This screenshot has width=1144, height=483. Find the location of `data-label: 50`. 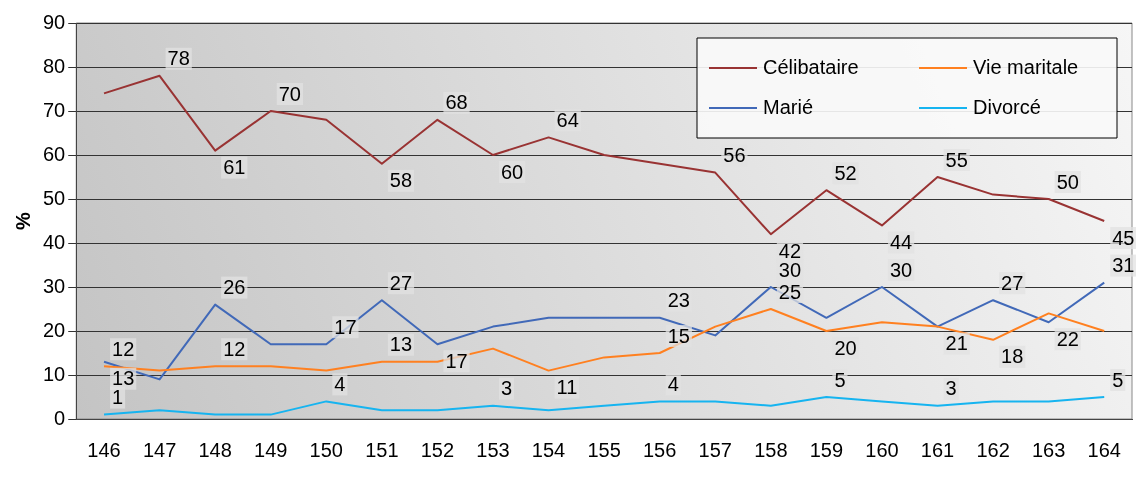

data-label: 50 is located at coordinates (1067, 181).